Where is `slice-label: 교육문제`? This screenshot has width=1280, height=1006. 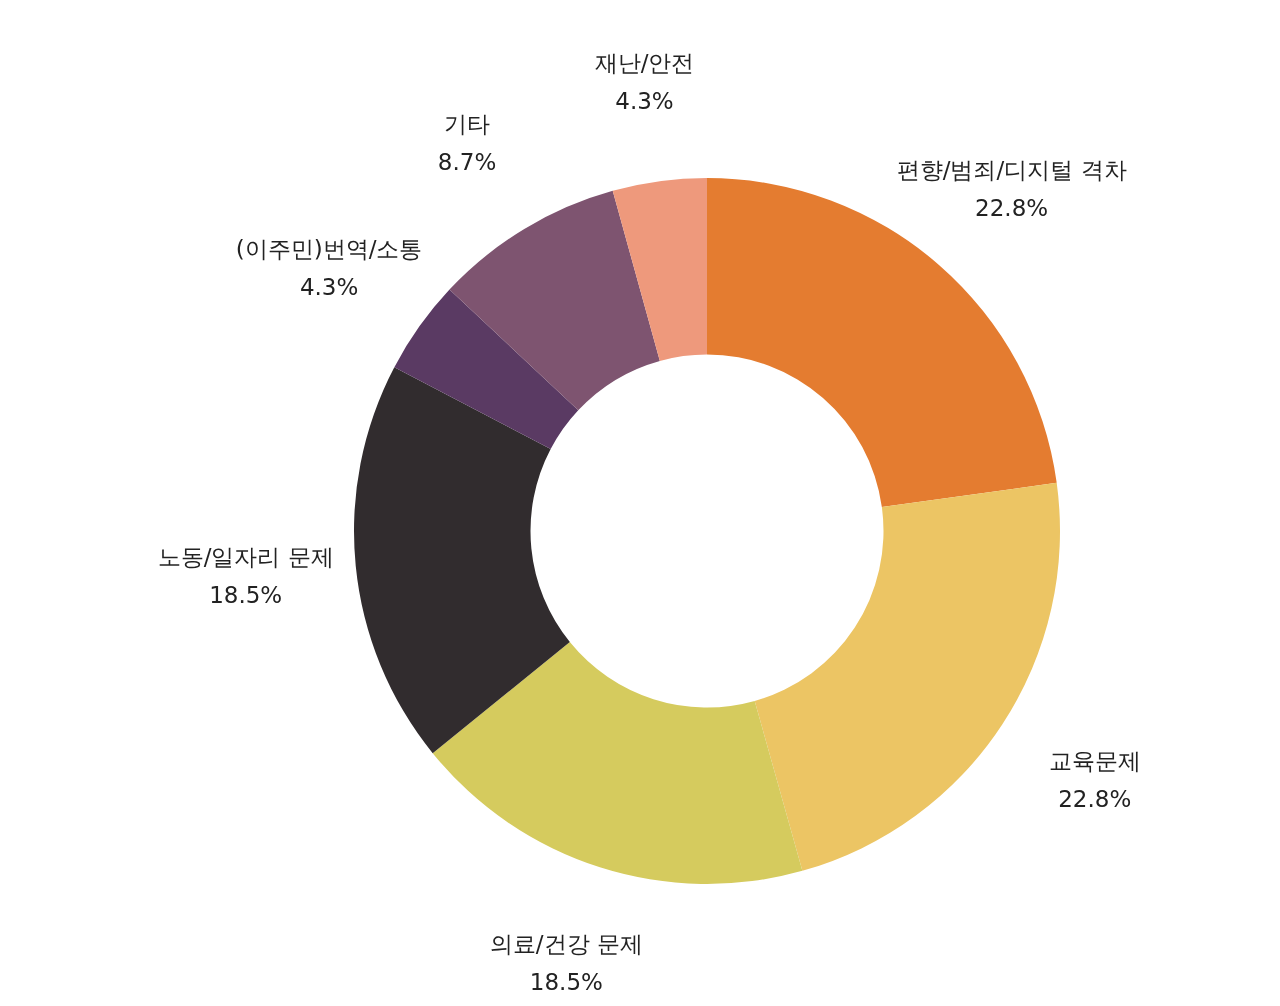
slice-label: 교육문제 is located at coordinates (1094, 760).